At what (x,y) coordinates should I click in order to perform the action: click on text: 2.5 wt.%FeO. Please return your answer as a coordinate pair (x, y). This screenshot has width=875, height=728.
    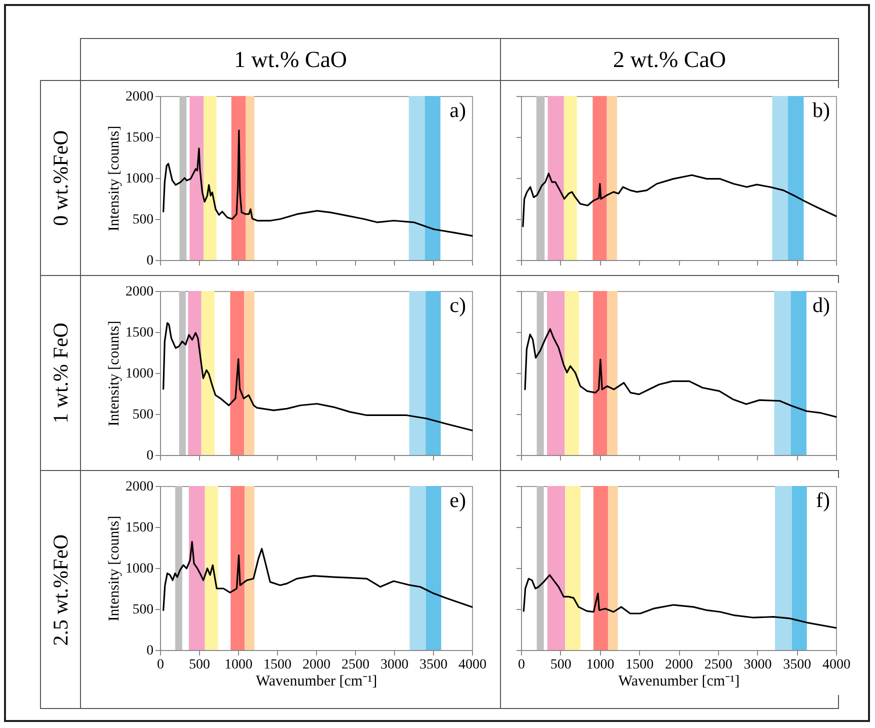
    Looking at the image, I should click on (60, 590).